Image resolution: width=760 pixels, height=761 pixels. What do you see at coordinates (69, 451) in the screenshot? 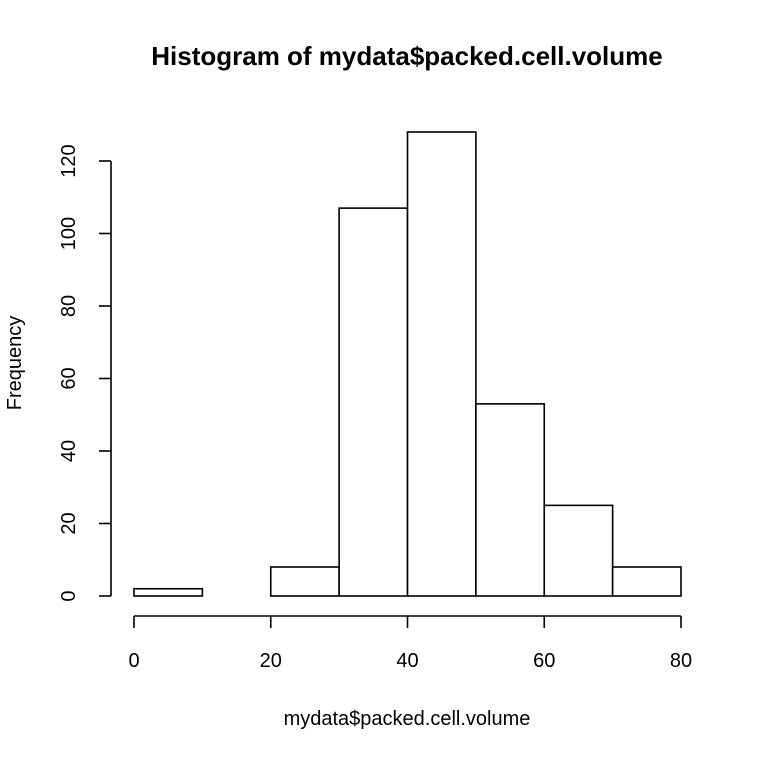
I see `y-tick-label-2: 40` at bounding box center [69, 451].